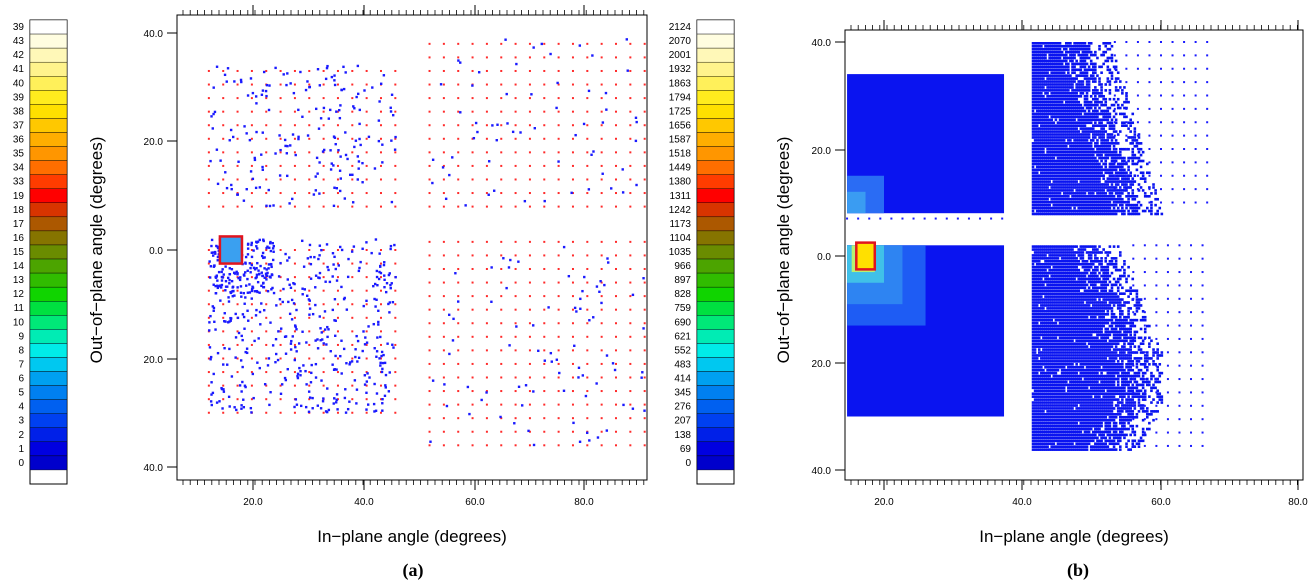 Image resolution: width=1313 pixels, height=584 pixels. What do you see at coordinates (991, 218) in the screenshot?
I see `grid-dot` at bounding box center [991, 218].